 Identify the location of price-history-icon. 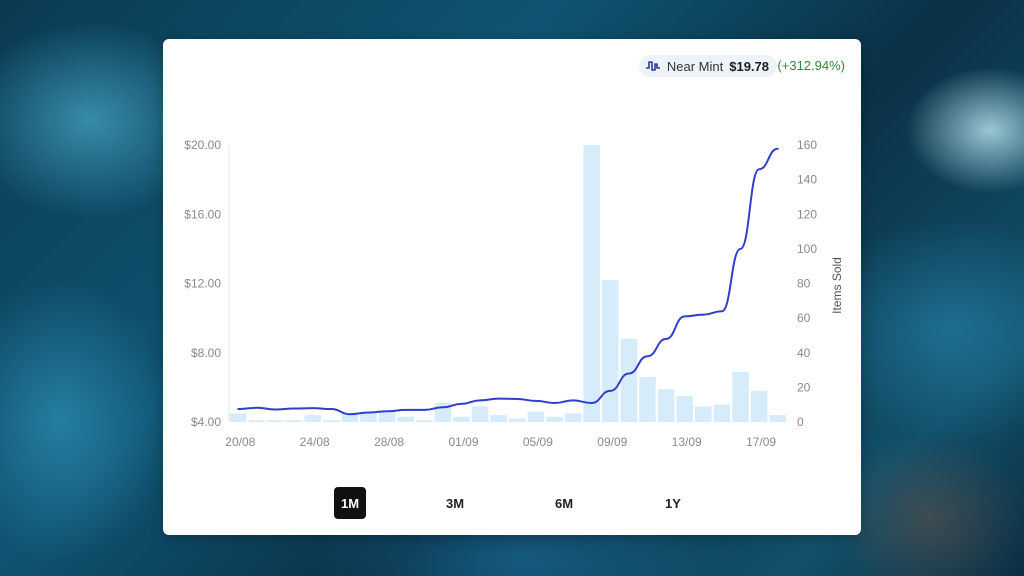
(653, 66).